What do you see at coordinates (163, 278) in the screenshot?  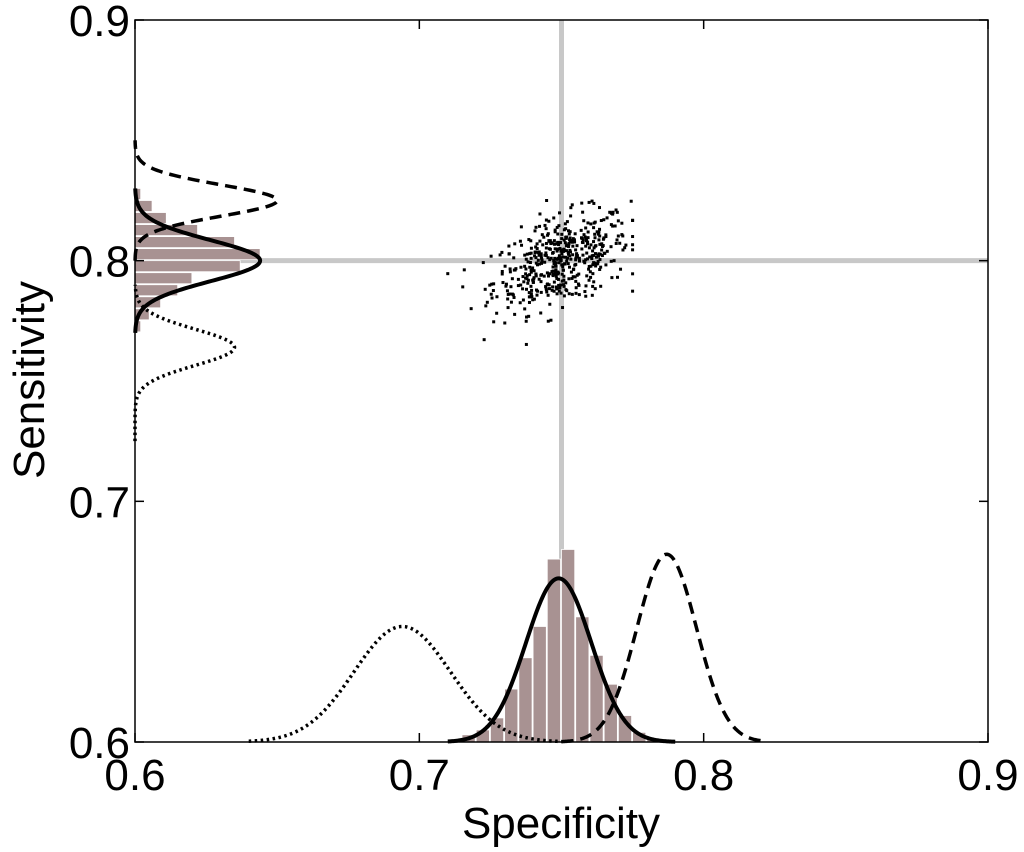 I see `sensitivity-histogram-bar` at bounding box center [163, 278].